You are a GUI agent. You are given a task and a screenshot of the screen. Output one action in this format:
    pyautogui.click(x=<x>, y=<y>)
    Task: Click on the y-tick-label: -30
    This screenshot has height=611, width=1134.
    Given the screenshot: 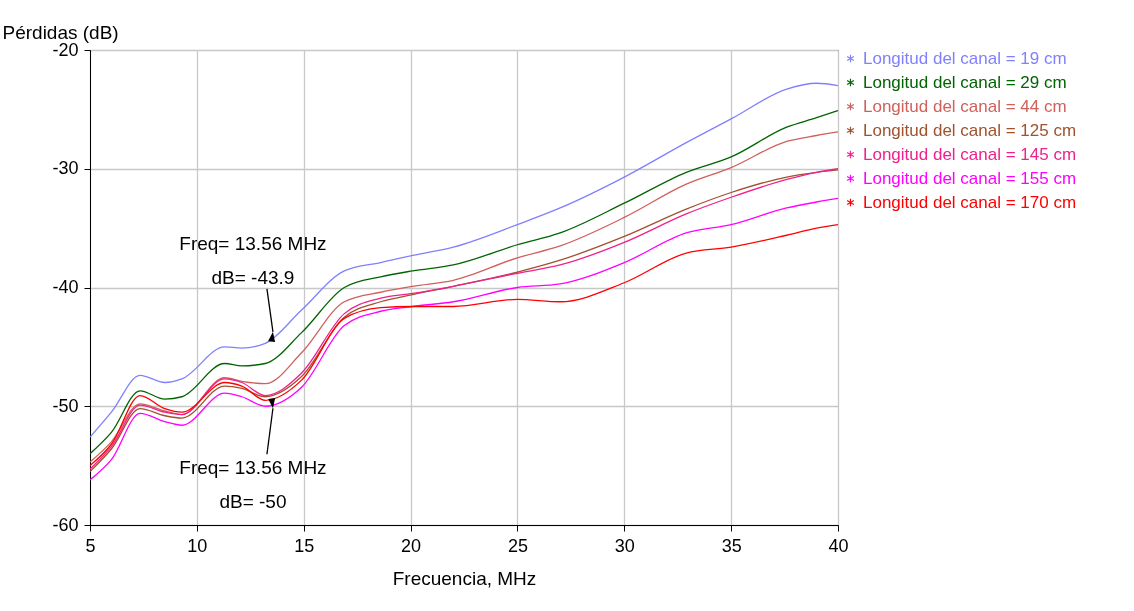 What is the action you would take?
    pyautogui.click(x=65, y=168)
    